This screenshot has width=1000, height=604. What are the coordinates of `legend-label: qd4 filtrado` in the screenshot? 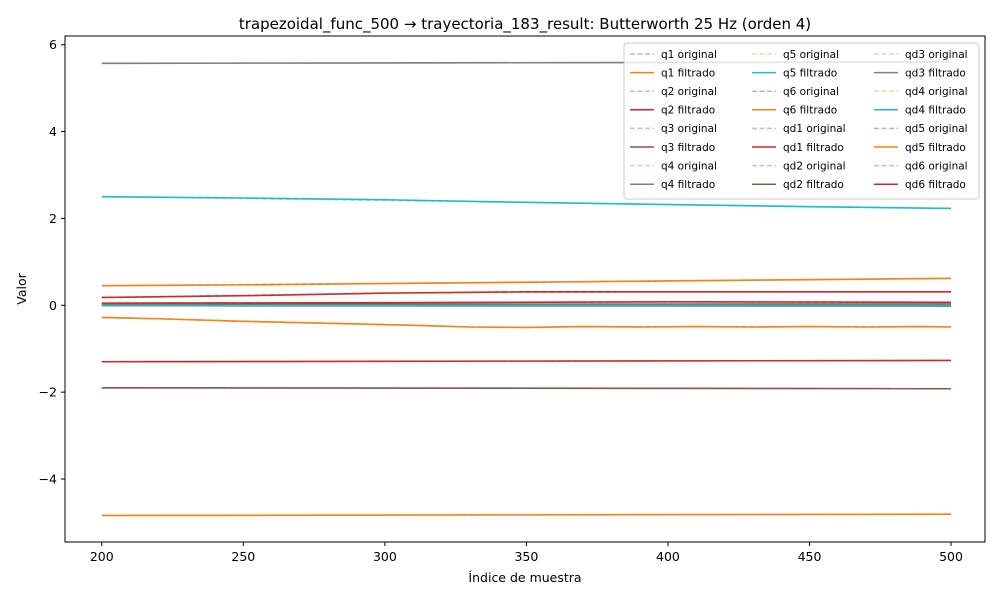 It's located at (935, 111).